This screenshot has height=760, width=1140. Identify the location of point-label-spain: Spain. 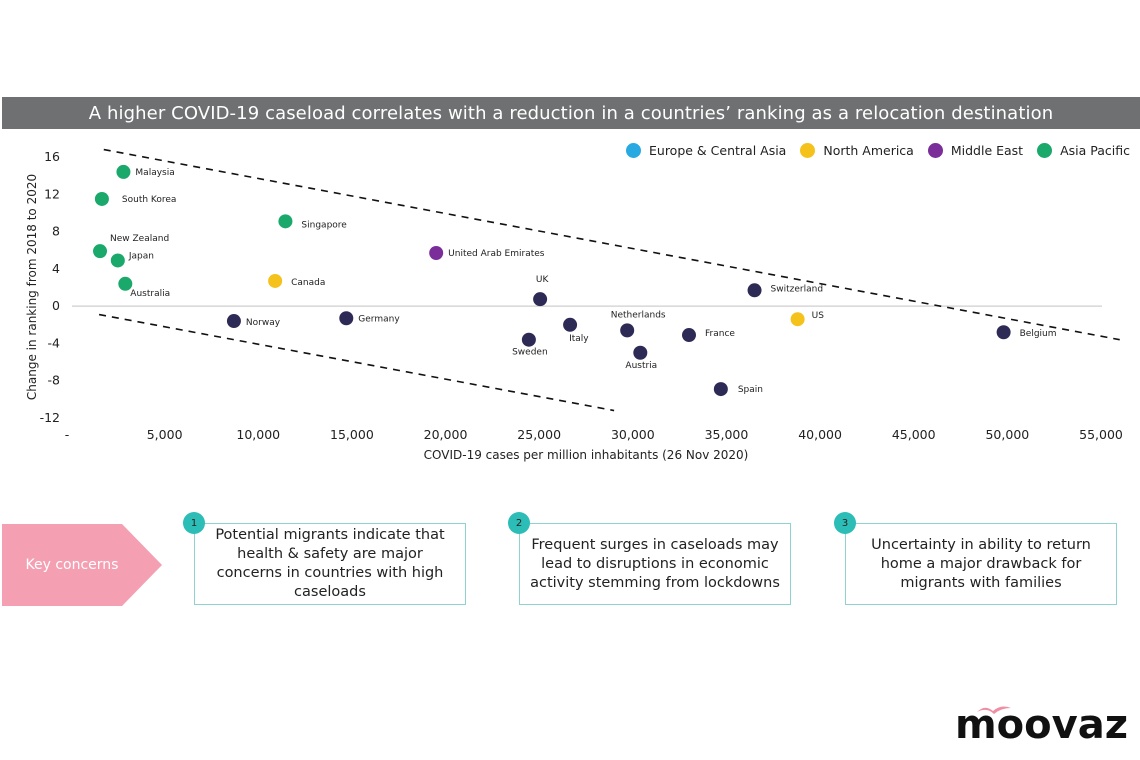
(750, 390).